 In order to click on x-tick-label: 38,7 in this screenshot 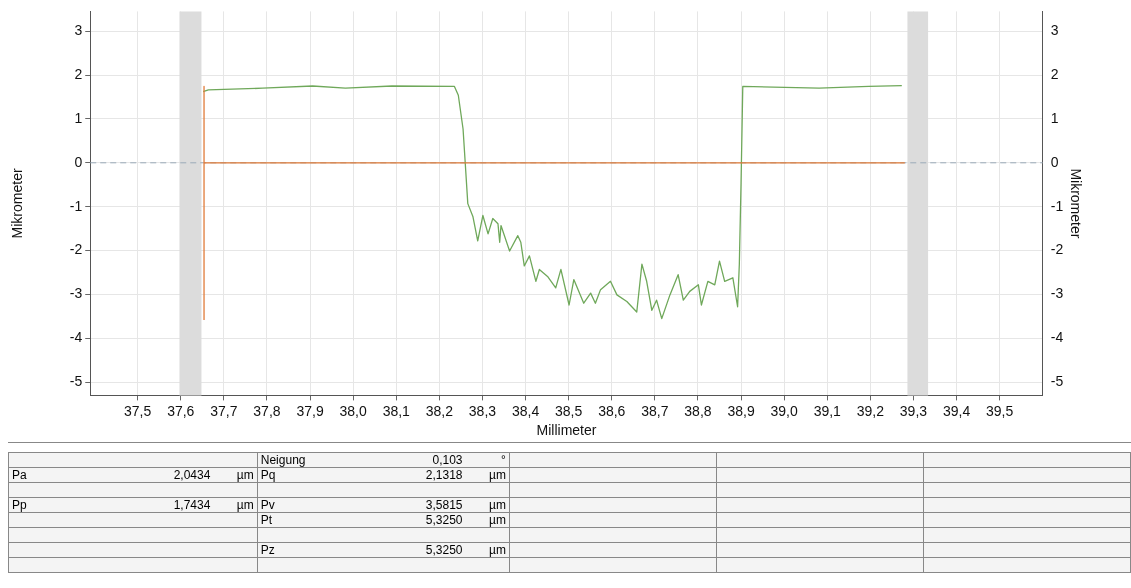, I will do `click(655, 410)`.